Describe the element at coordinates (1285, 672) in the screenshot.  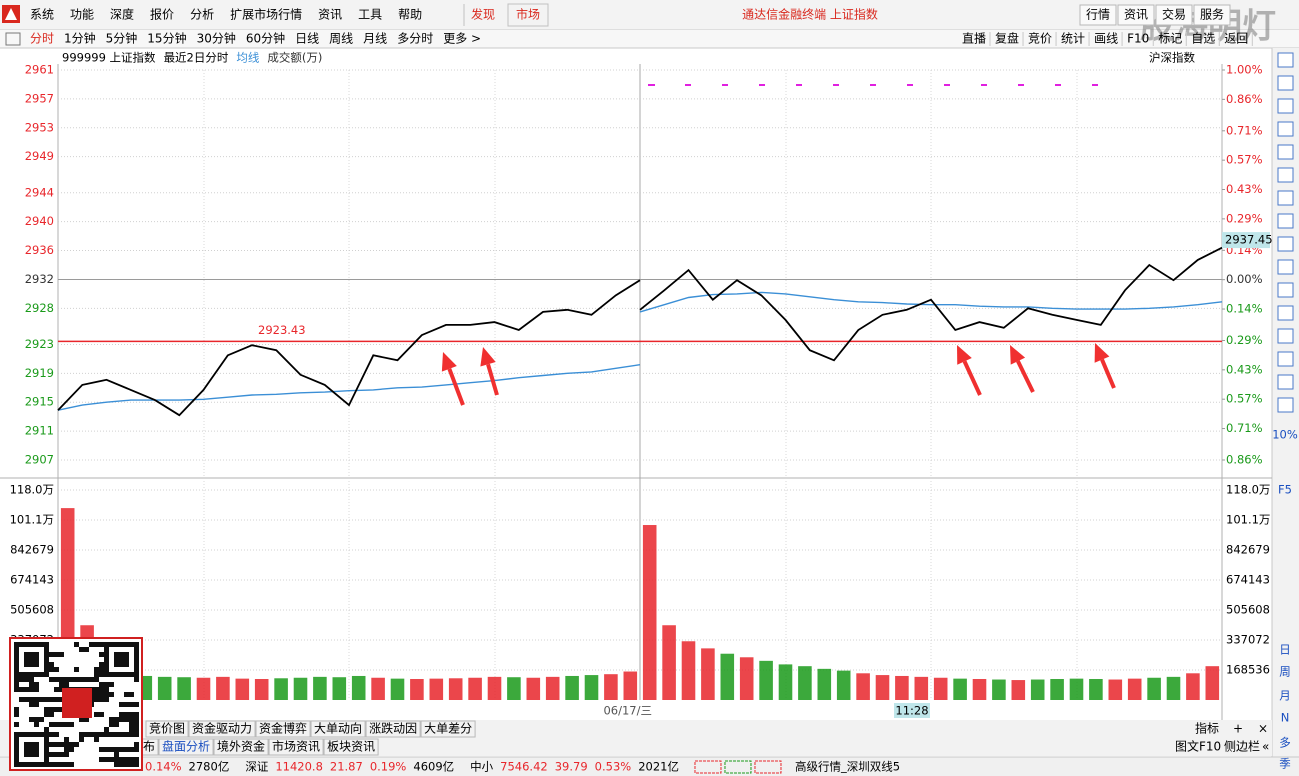
I see `side-tool: 周` at that location.